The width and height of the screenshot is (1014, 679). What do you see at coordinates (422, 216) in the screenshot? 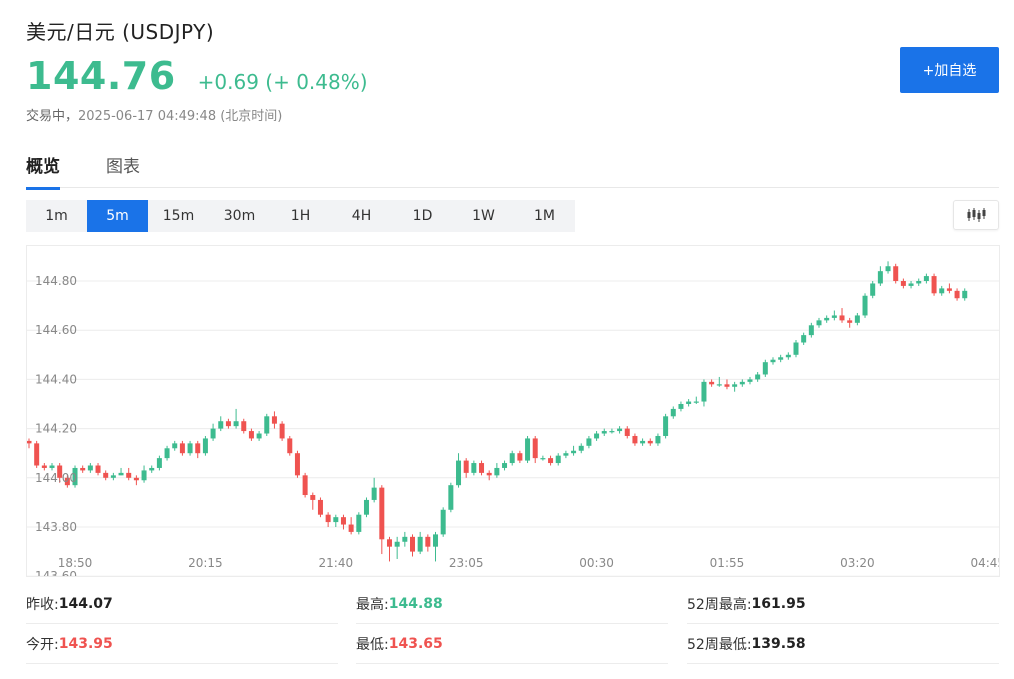
I see `period-1d: 1D` at bounding box center [422, 216].